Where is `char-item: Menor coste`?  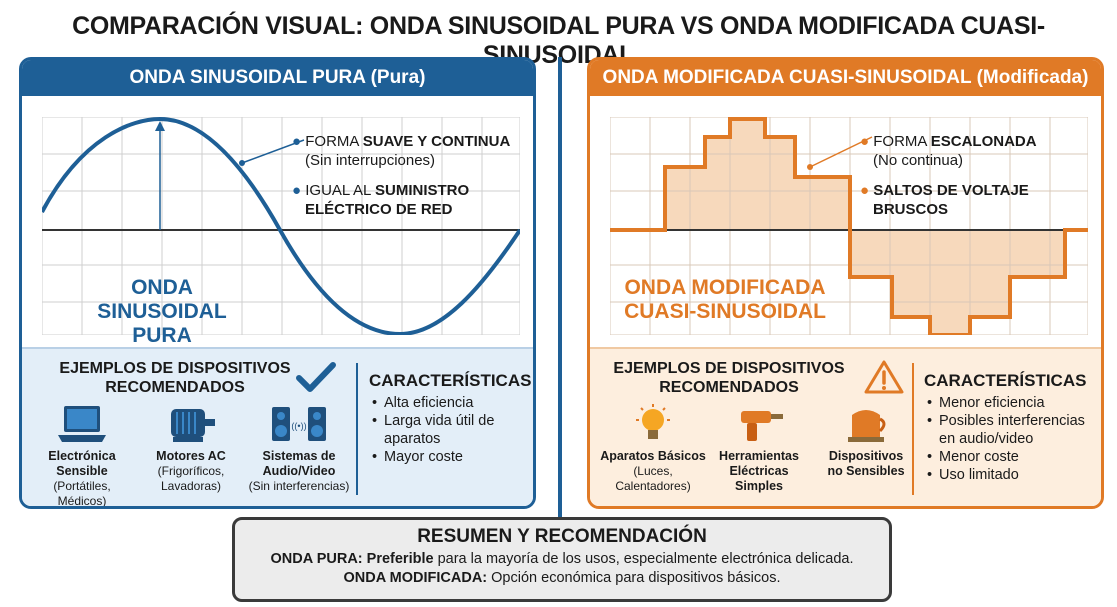 char-item: Menor coste is located at coordinates (1014, 457).